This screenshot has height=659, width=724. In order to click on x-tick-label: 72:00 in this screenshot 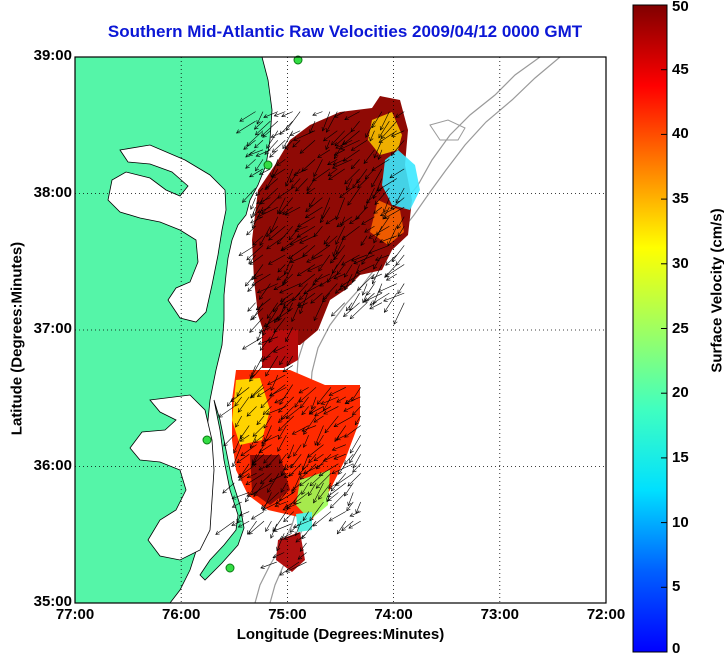, I will do `click(606, 614)`.